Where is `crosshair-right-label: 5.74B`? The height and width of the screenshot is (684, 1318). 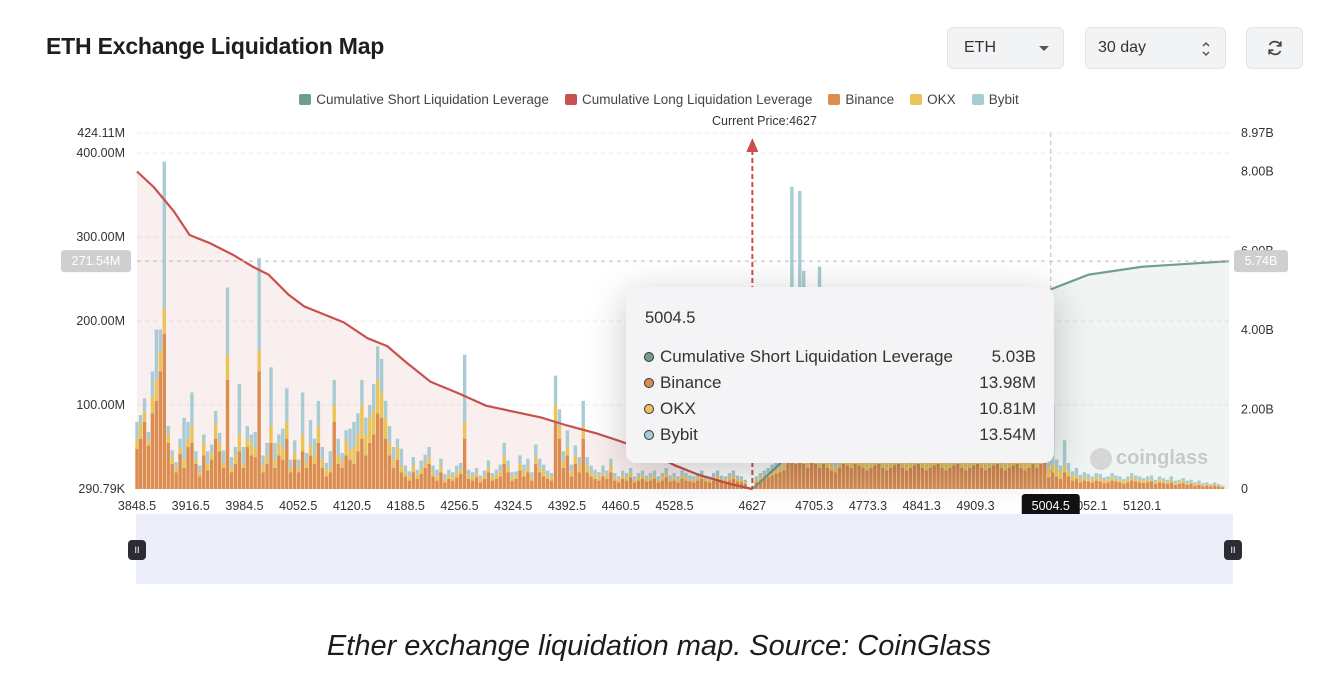 crosshair-right-label: 5.74B is located at coordinates (1261, 261).